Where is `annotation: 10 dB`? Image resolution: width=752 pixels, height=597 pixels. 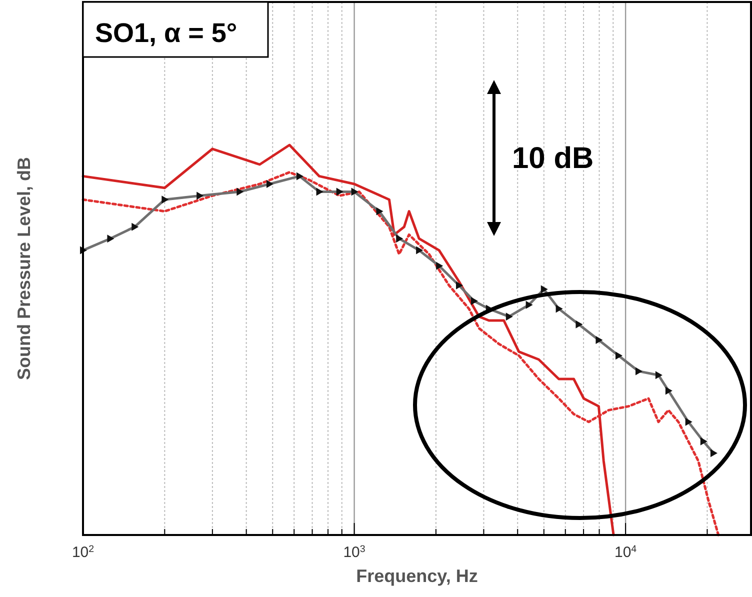 annotation: 10 dB is located at coordinates (553, 158).